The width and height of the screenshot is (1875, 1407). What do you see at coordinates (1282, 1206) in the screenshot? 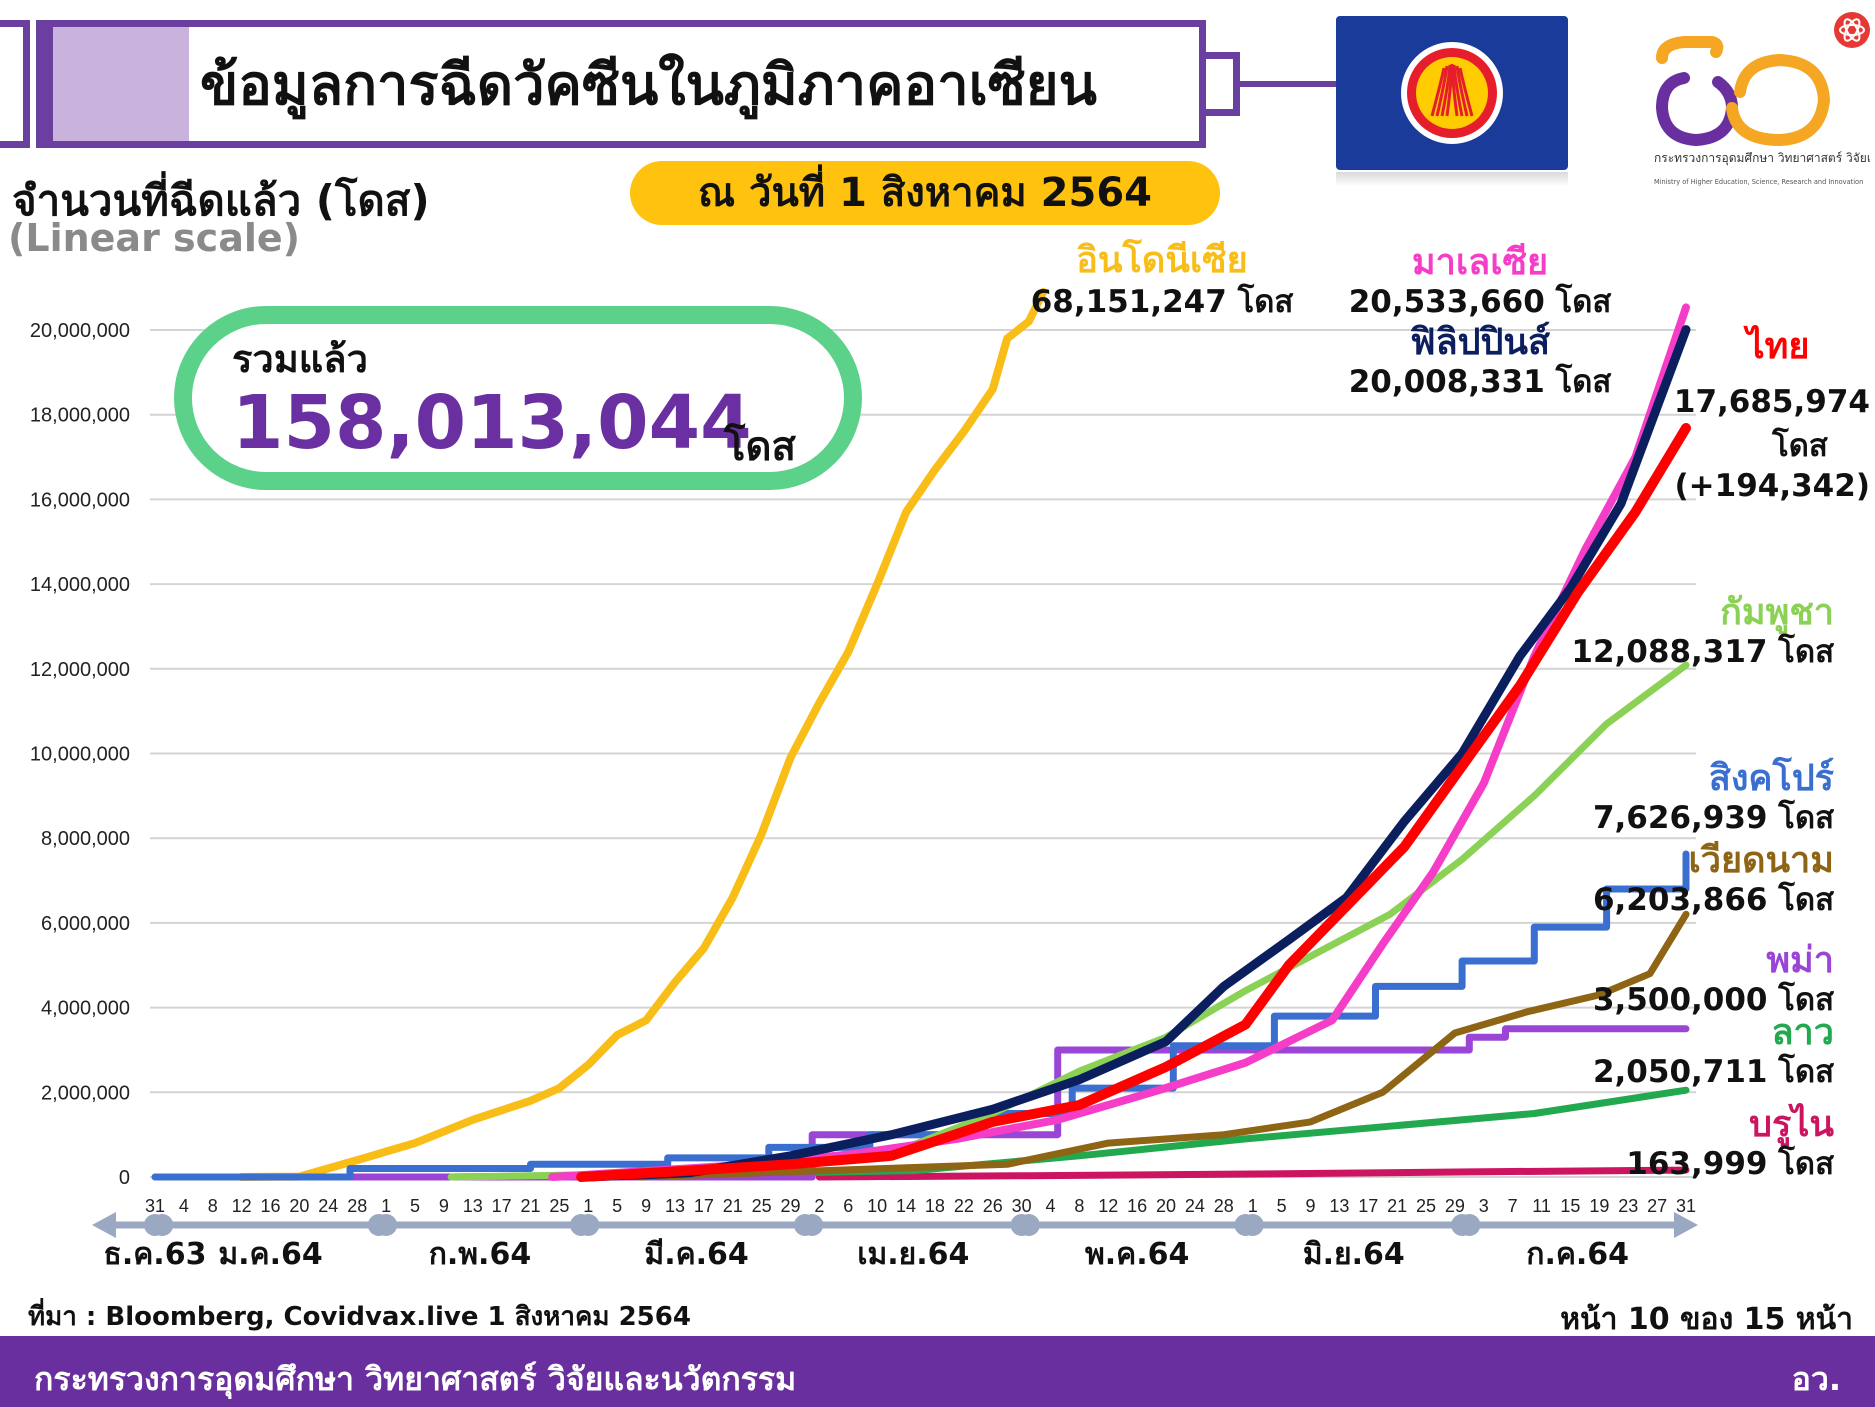
I see `x-tick-label: 5` at bounding box center [1282, 1206].